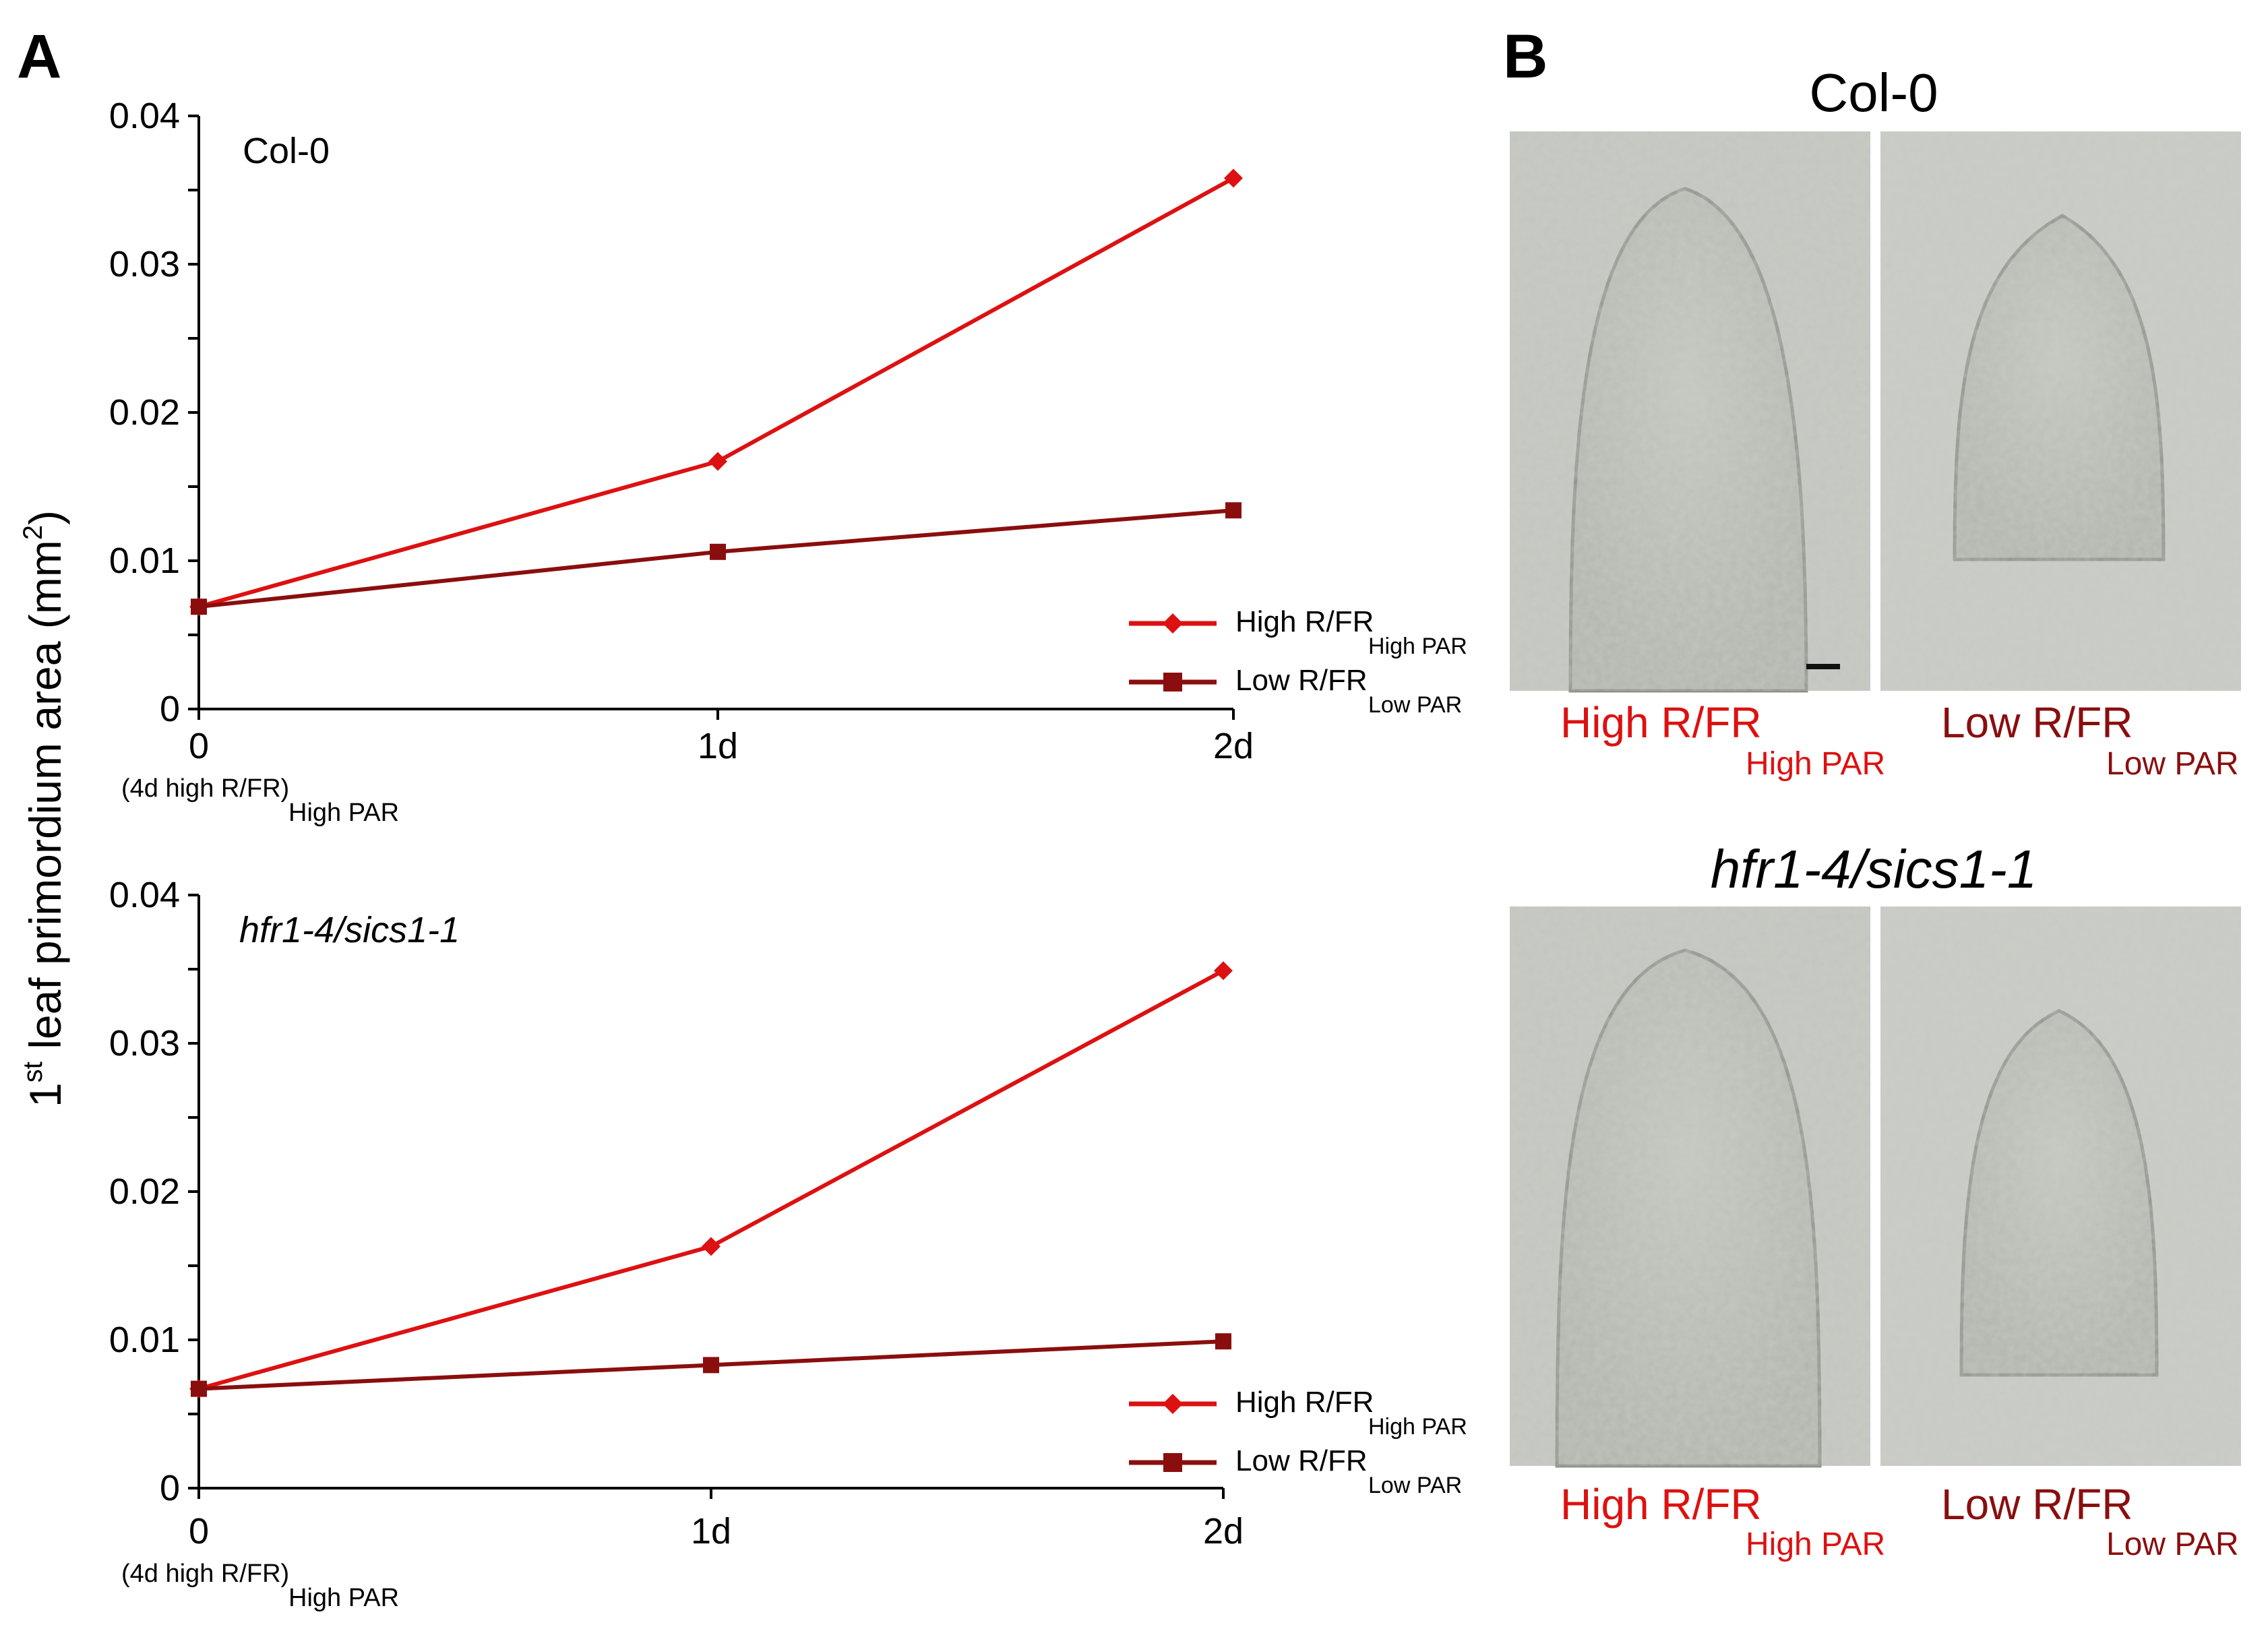 Image resolution: width=2268 pixels, height=1629 pixels. What do you see at coordinates (45, 801) in the screenshot?
I see `ylabel-main: leaf primordium area (mm` at bounding box center [45, 801].